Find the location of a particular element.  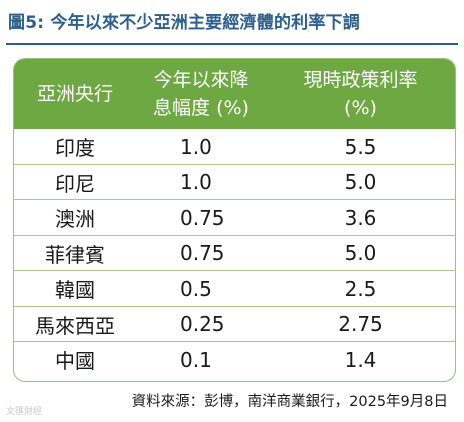

cell-bank: 馬來西亞 is located at coordinates (75, 325).